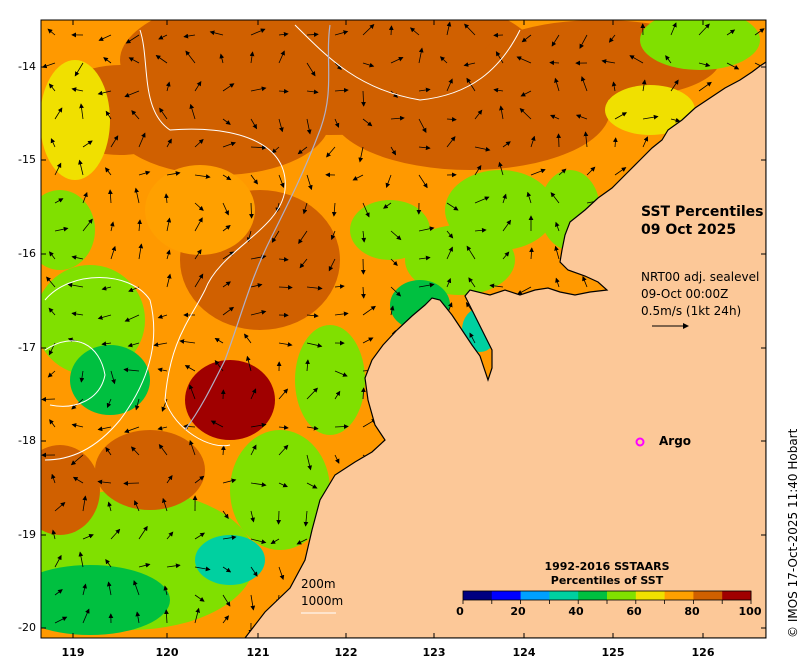  What do you see at coordinates (434, 652) in the screenshot?
I see `x-tick-label: 123` at bounding box center [434, 652].